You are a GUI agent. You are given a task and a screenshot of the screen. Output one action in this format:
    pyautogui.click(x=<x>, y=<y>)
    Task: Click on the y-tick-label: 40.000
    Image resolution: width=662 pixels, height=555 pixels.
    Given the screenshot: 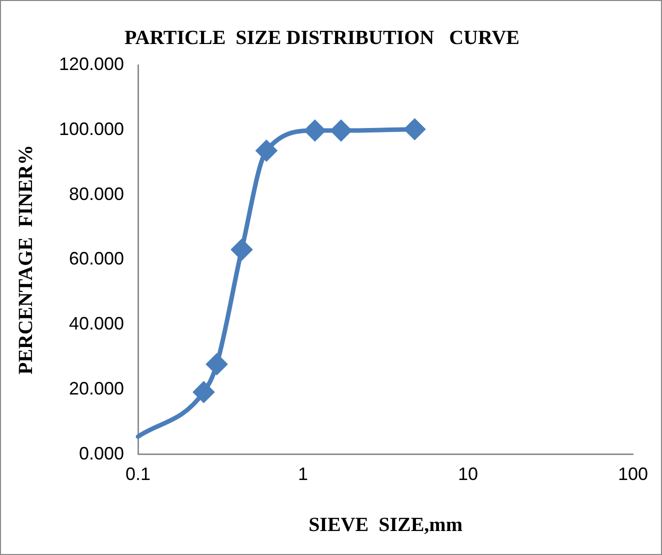 What is the action you would take?
    pyautogui.click(x=96, y=324)
    